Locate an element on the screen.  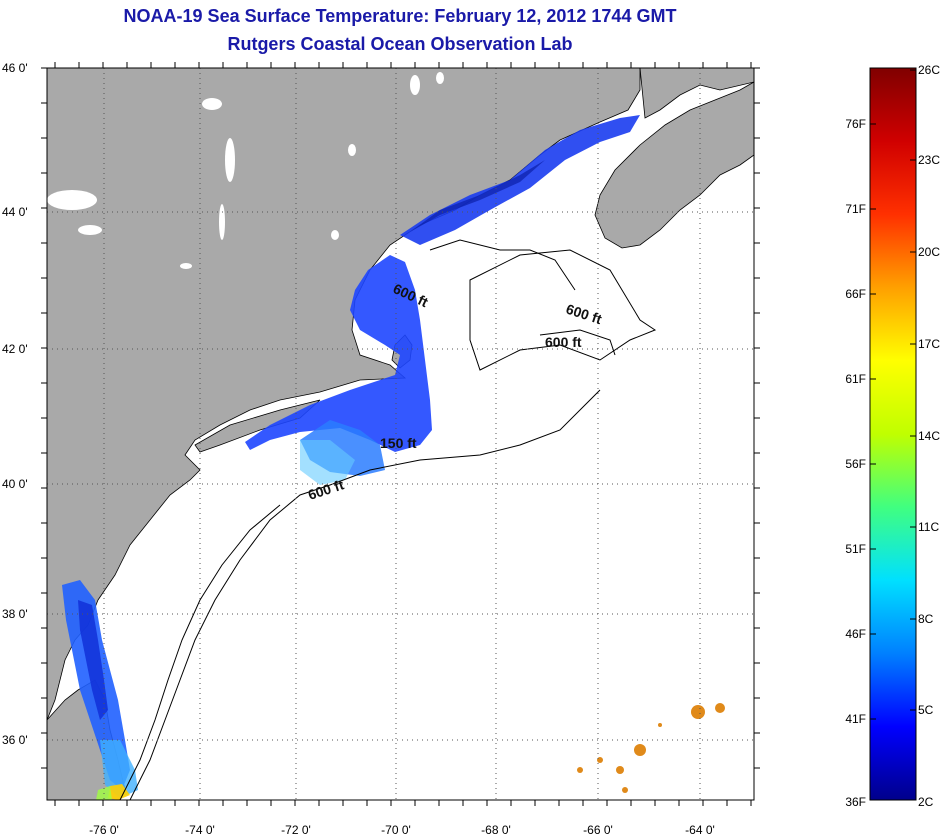
longitude-label: -70 0' is located at coordinates (396, 830).